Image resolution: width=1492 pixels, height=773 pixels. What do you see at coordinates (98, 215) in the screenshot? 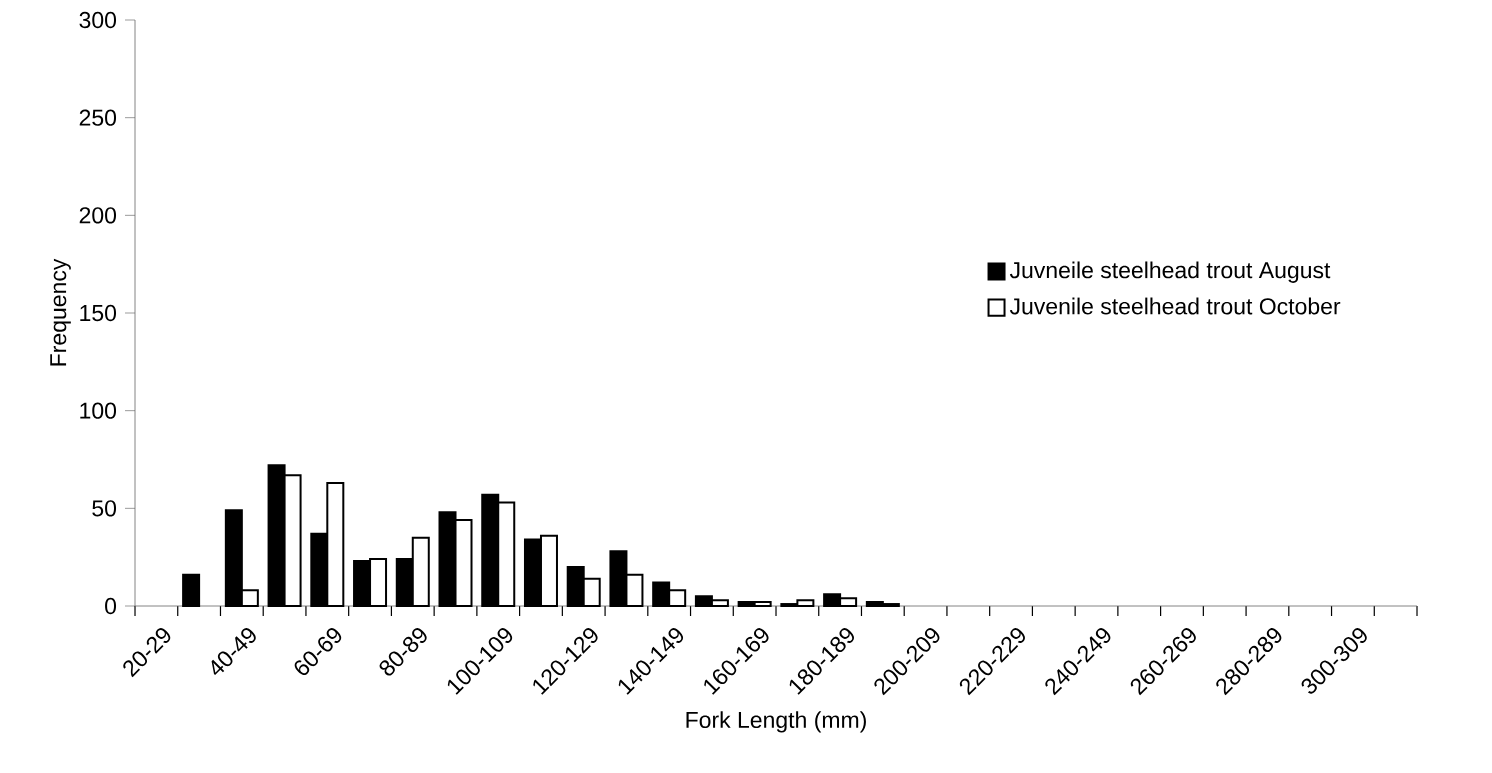
I see `y-tick-label: 200` at bounding box center [98, 215].